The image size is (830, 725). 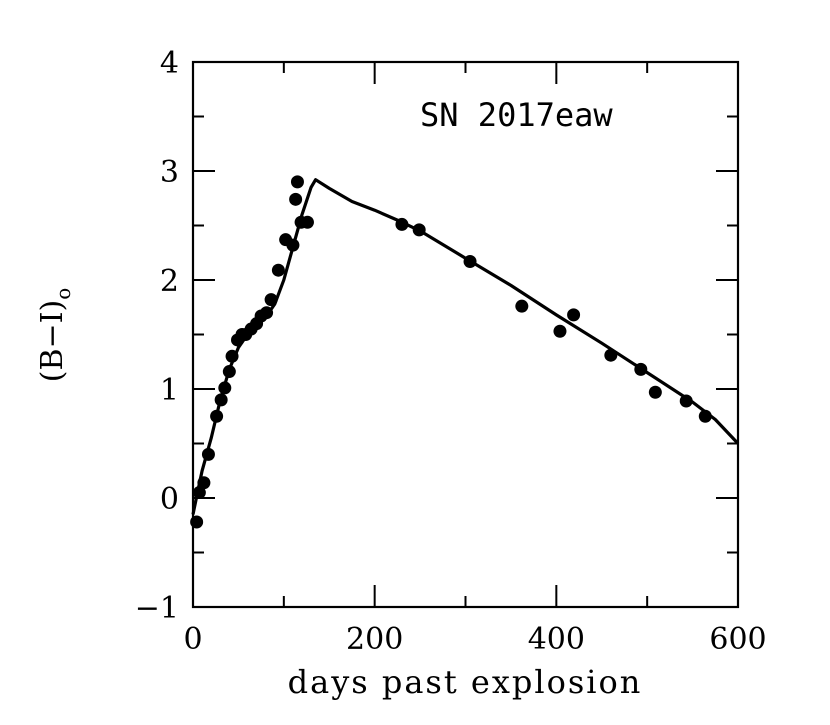 What do you see at coordinates (52, 312) in the screenshot?
I see `y-label-part-3: I)` at bounding box center [52, 312].